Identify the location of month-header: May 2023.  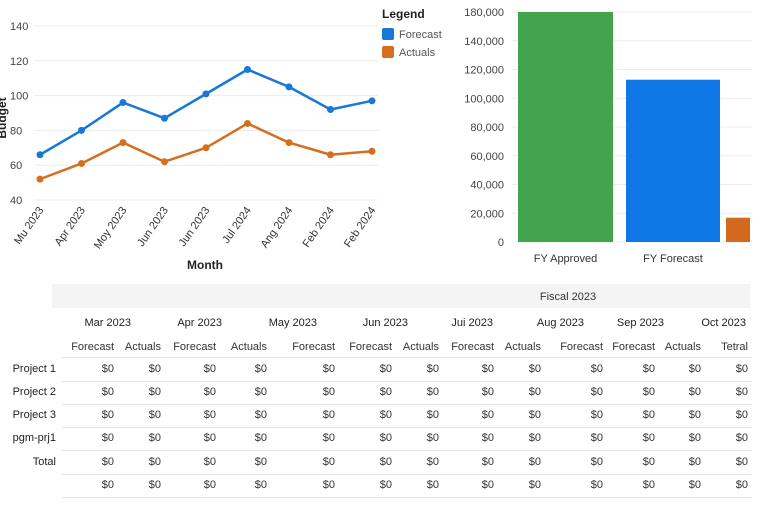
(292, 323).